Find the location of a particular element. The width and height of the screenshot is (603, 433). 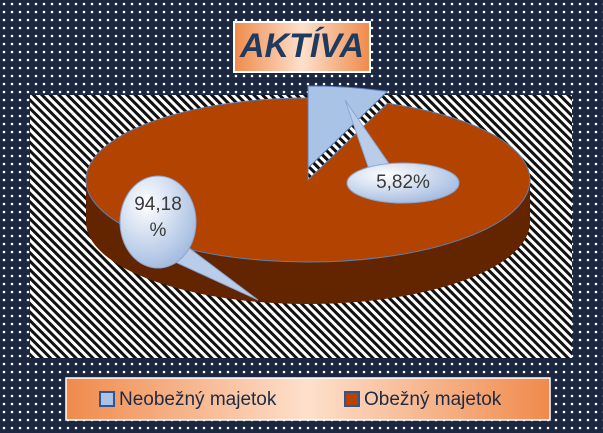

title-box is located at coordinates (302, 47).